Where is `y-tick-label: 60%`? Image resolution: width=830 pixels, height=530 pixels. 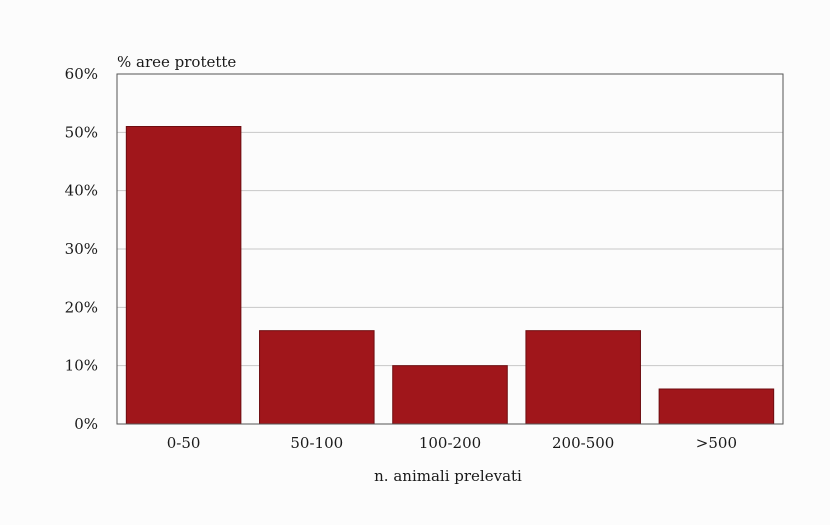
y-tick-label: 60% is located at coordinates (81, 74).